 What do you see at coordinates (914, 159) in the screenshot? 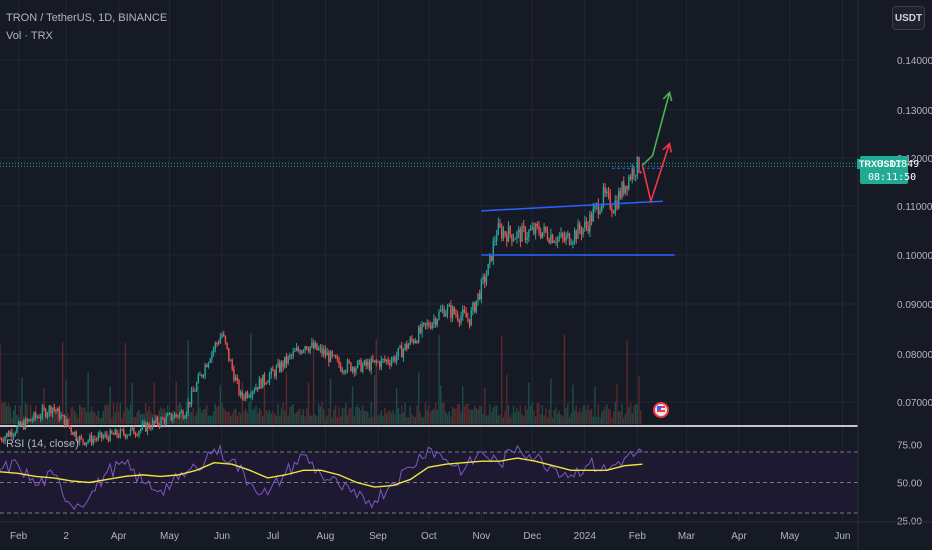
I see `price-tick-label: 0.12000` at bounding box center [914, 159].